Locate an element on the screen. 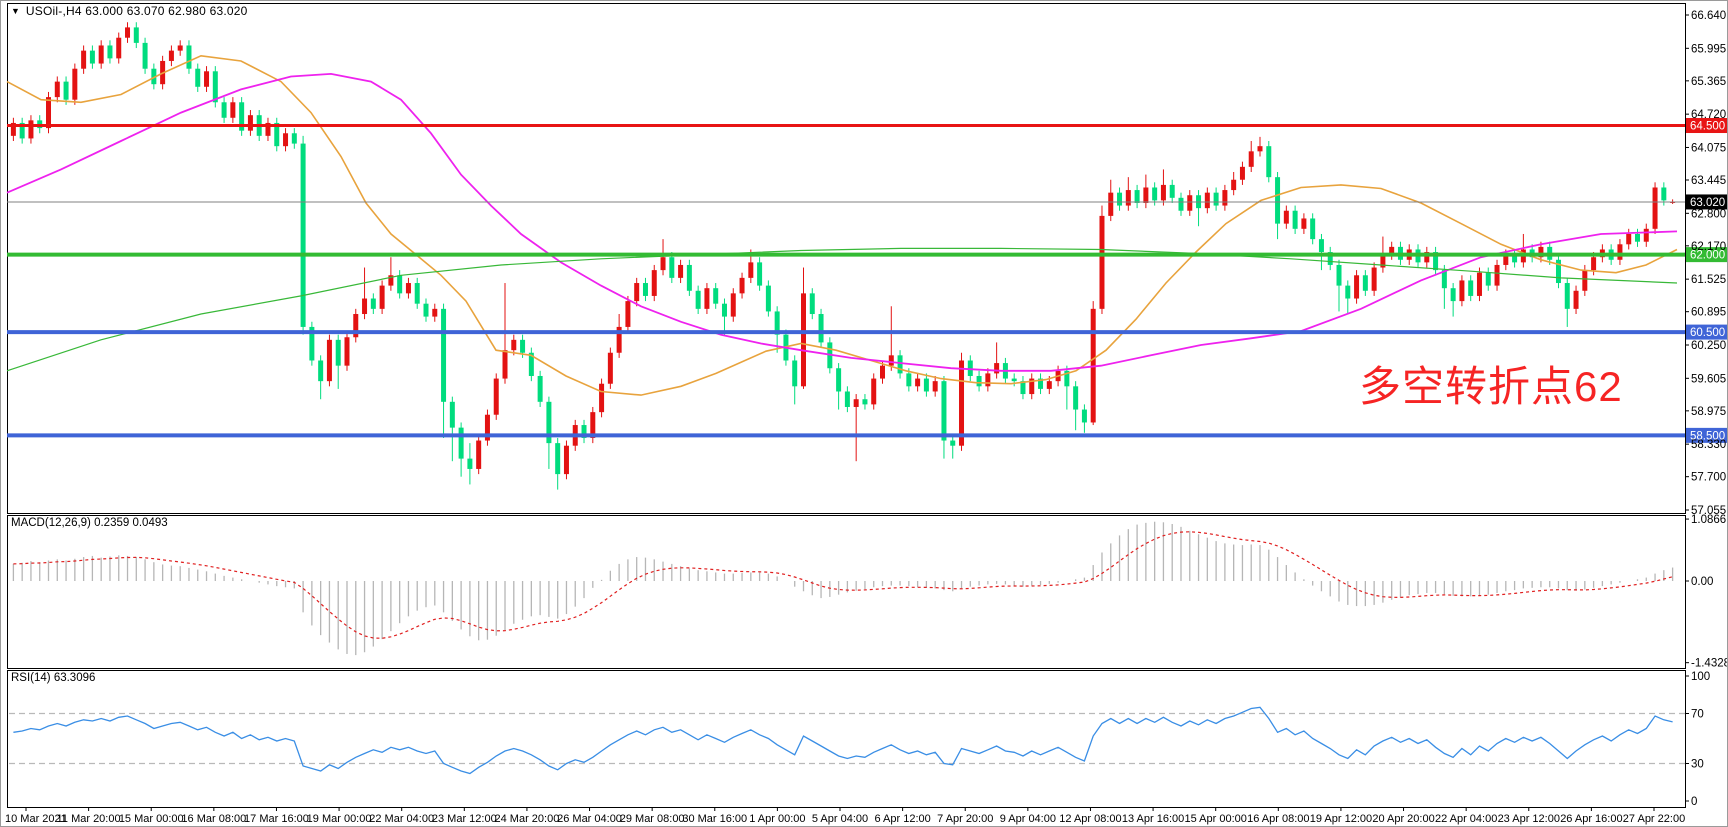 The height and width of the screenshot is (827, 1728). time-tick-label: 6 Apr 12:00 is located at coordinates (902, 819).